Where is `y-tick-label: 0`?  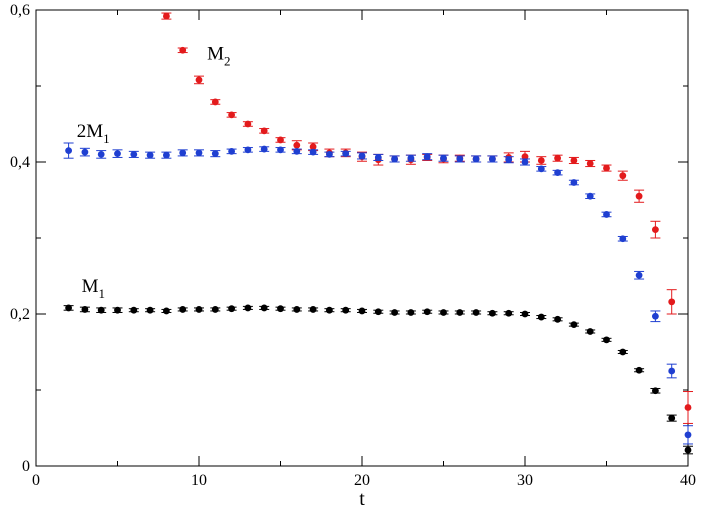 y-tick-label: 0 is located at coordinates (26, 466).